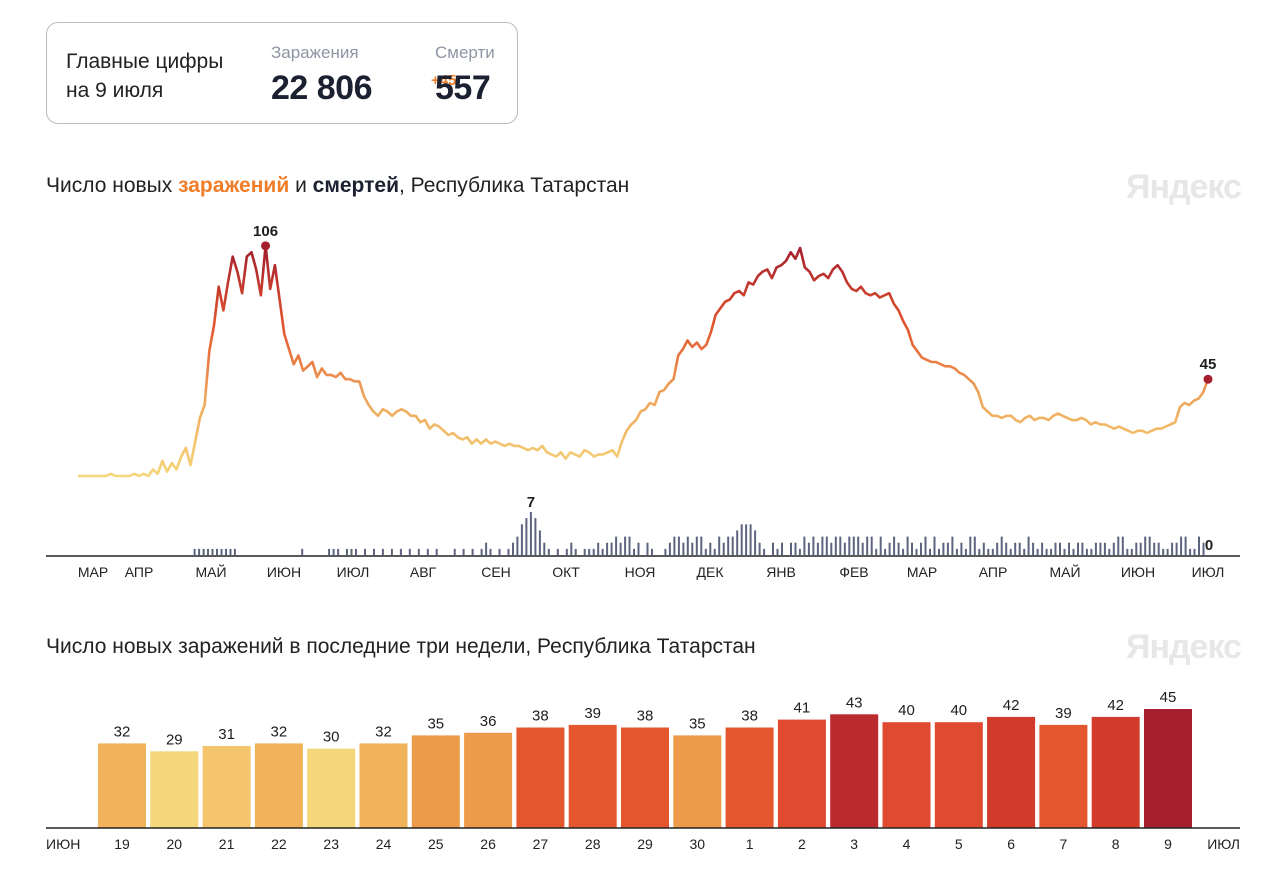 The height and width of the screenshot is (879, 1280). I want to click on month-tick-label: АВГ, so click(423, 572).